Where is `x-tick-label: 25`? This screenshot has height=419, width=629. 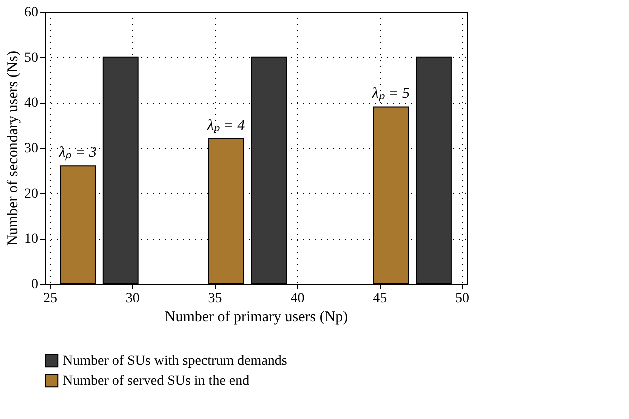 x-tick-label: 25 is located at coordinates (51, 299).